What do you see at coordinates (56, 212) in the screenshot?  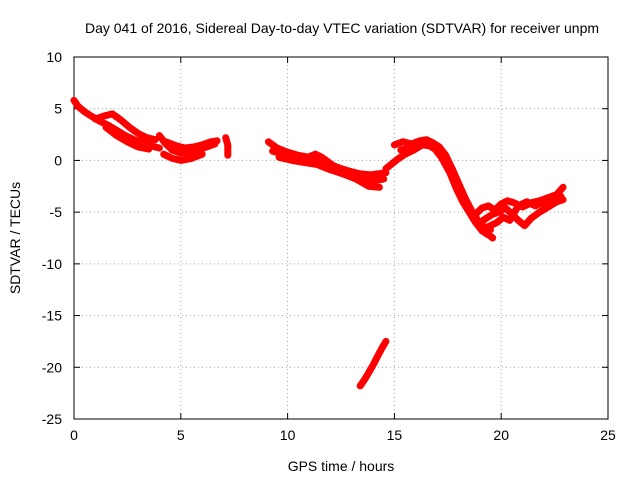 I see `y-tick-label: -5` at bounding box center [56, 212].